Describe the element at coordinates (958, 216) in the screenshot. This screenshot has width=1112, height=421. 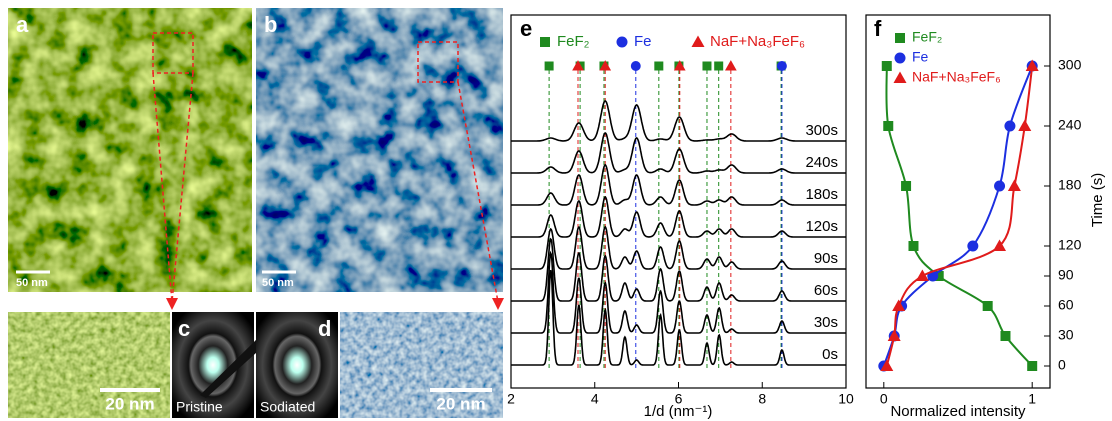
I see `trend-curve` at that location.